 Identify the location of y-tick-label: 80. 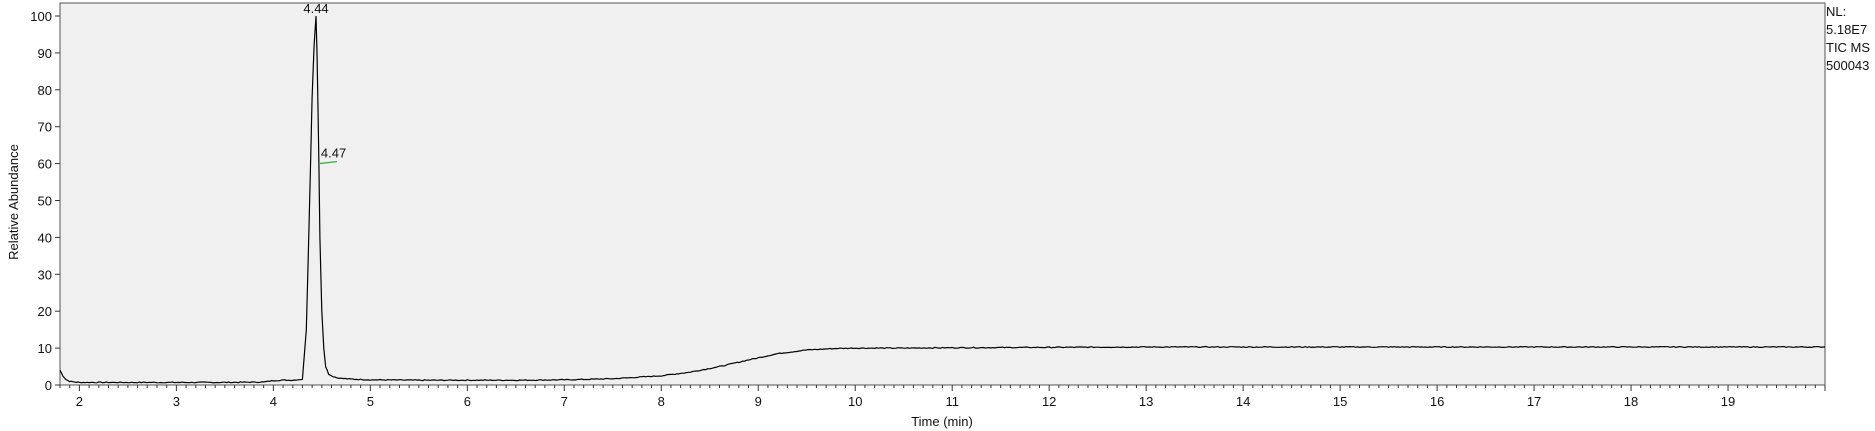
(45, 90).